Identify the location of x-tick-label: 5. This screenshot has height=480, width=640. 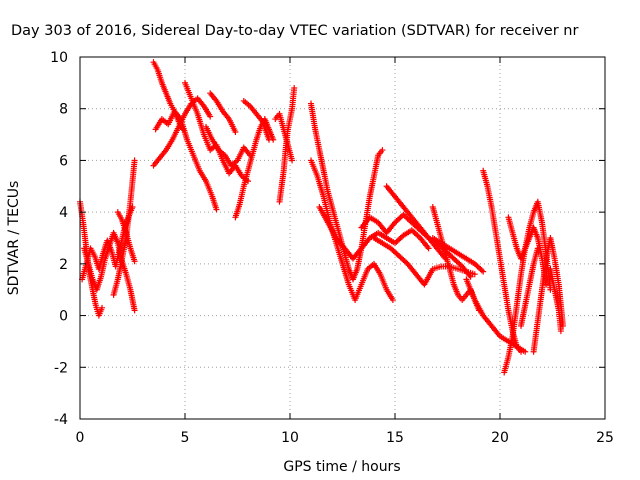
(185, 438).